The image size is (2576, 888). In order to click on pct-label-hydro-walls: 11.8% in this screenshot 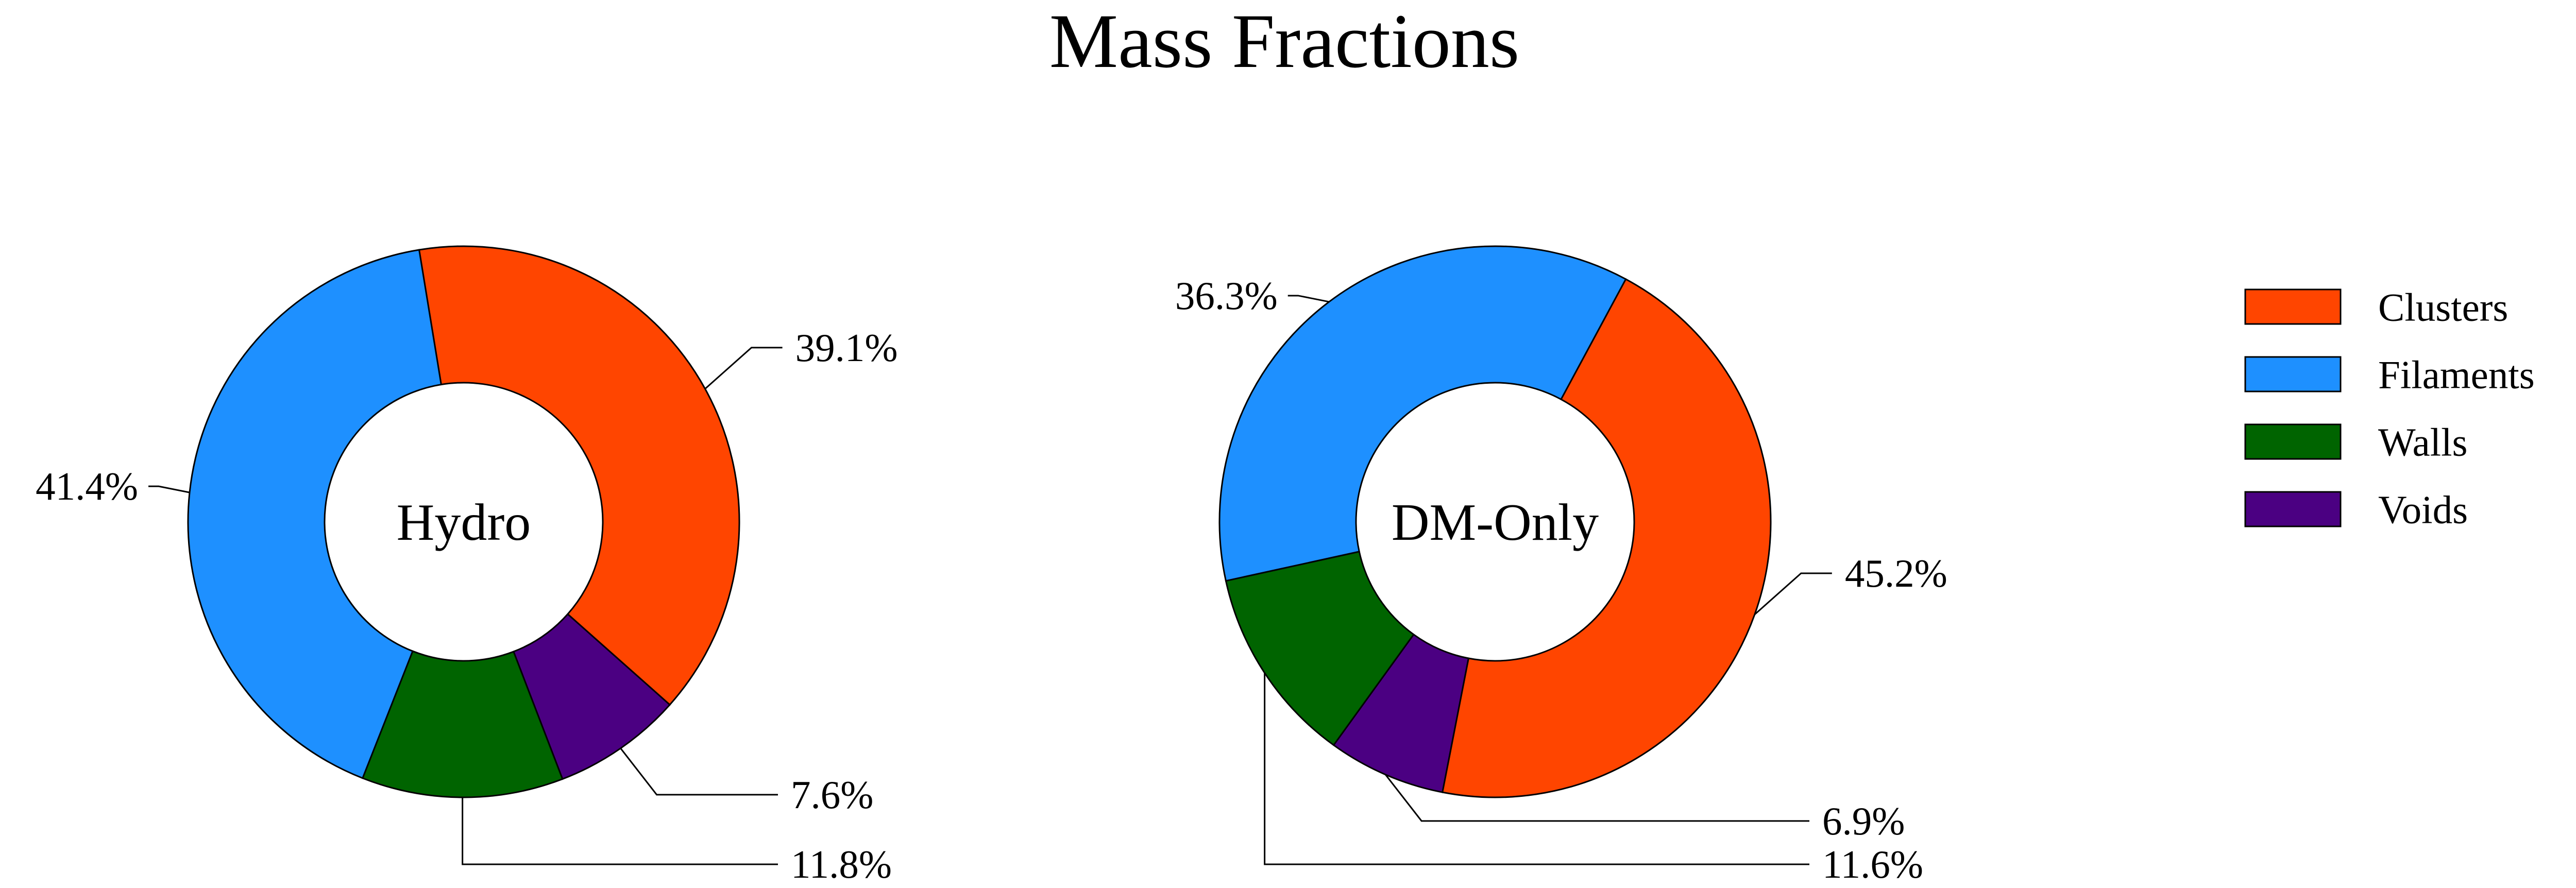, I will do `click(841, 864)`.